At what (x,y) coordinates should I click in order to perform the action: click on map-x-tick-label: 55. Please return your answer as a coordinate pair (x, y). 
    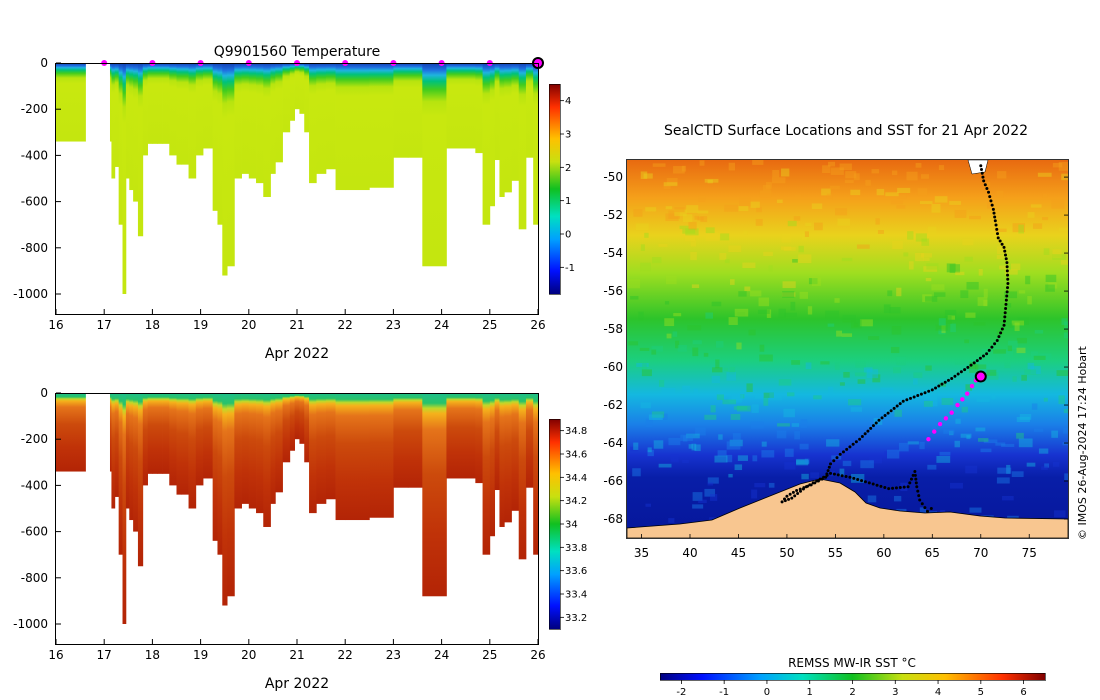
    Looking at the image, I should click on (835, 553).